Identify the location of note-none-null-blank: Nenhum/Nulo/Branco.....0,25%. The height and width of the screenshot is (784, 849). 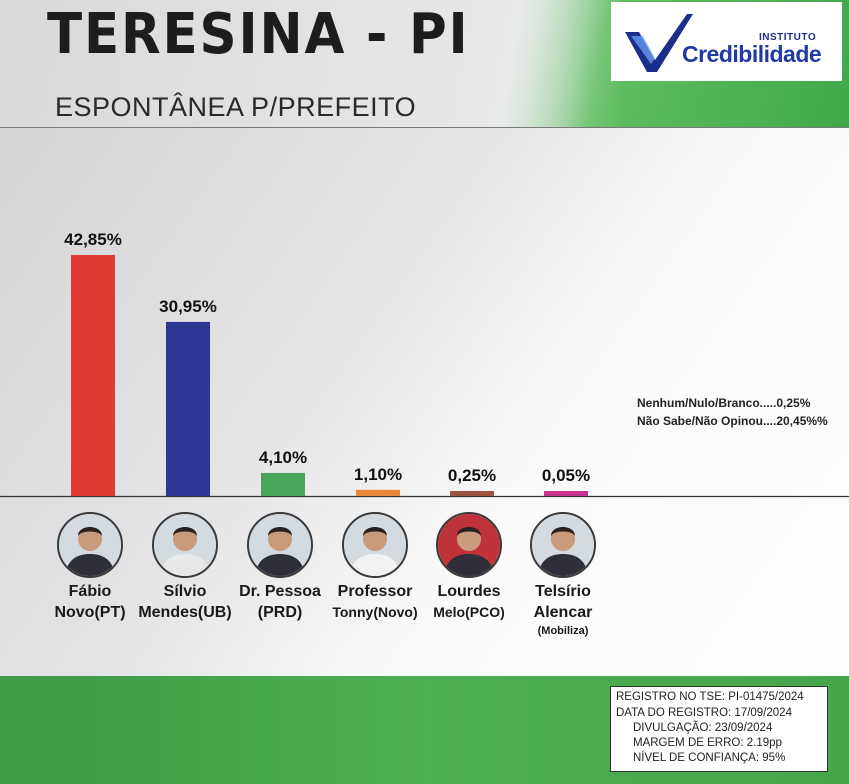
(724, 403).